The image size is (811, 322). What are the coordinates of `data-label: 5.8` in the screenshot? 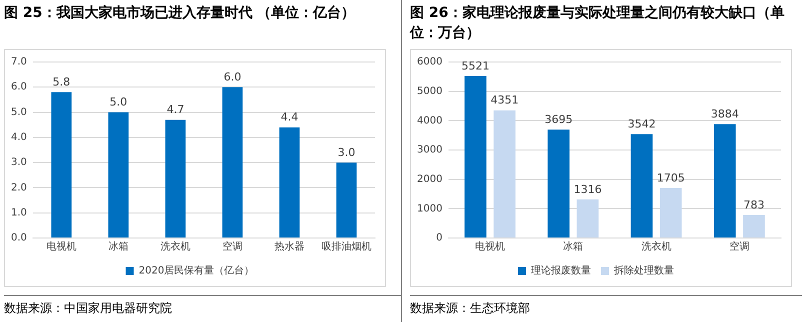 It's located at (61, 82).